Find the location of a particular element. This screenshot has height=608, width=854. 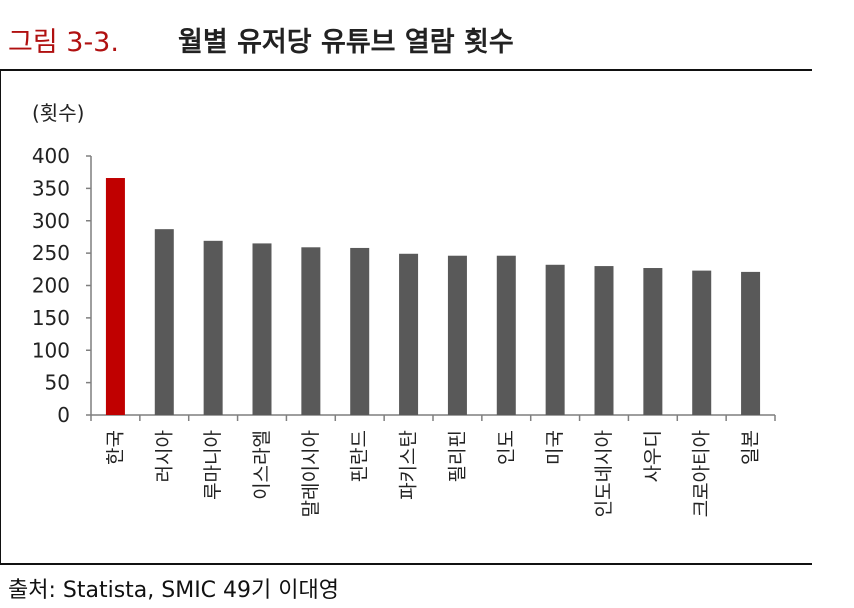

y-tick-label: 0 is located at coordinates (63, 415).